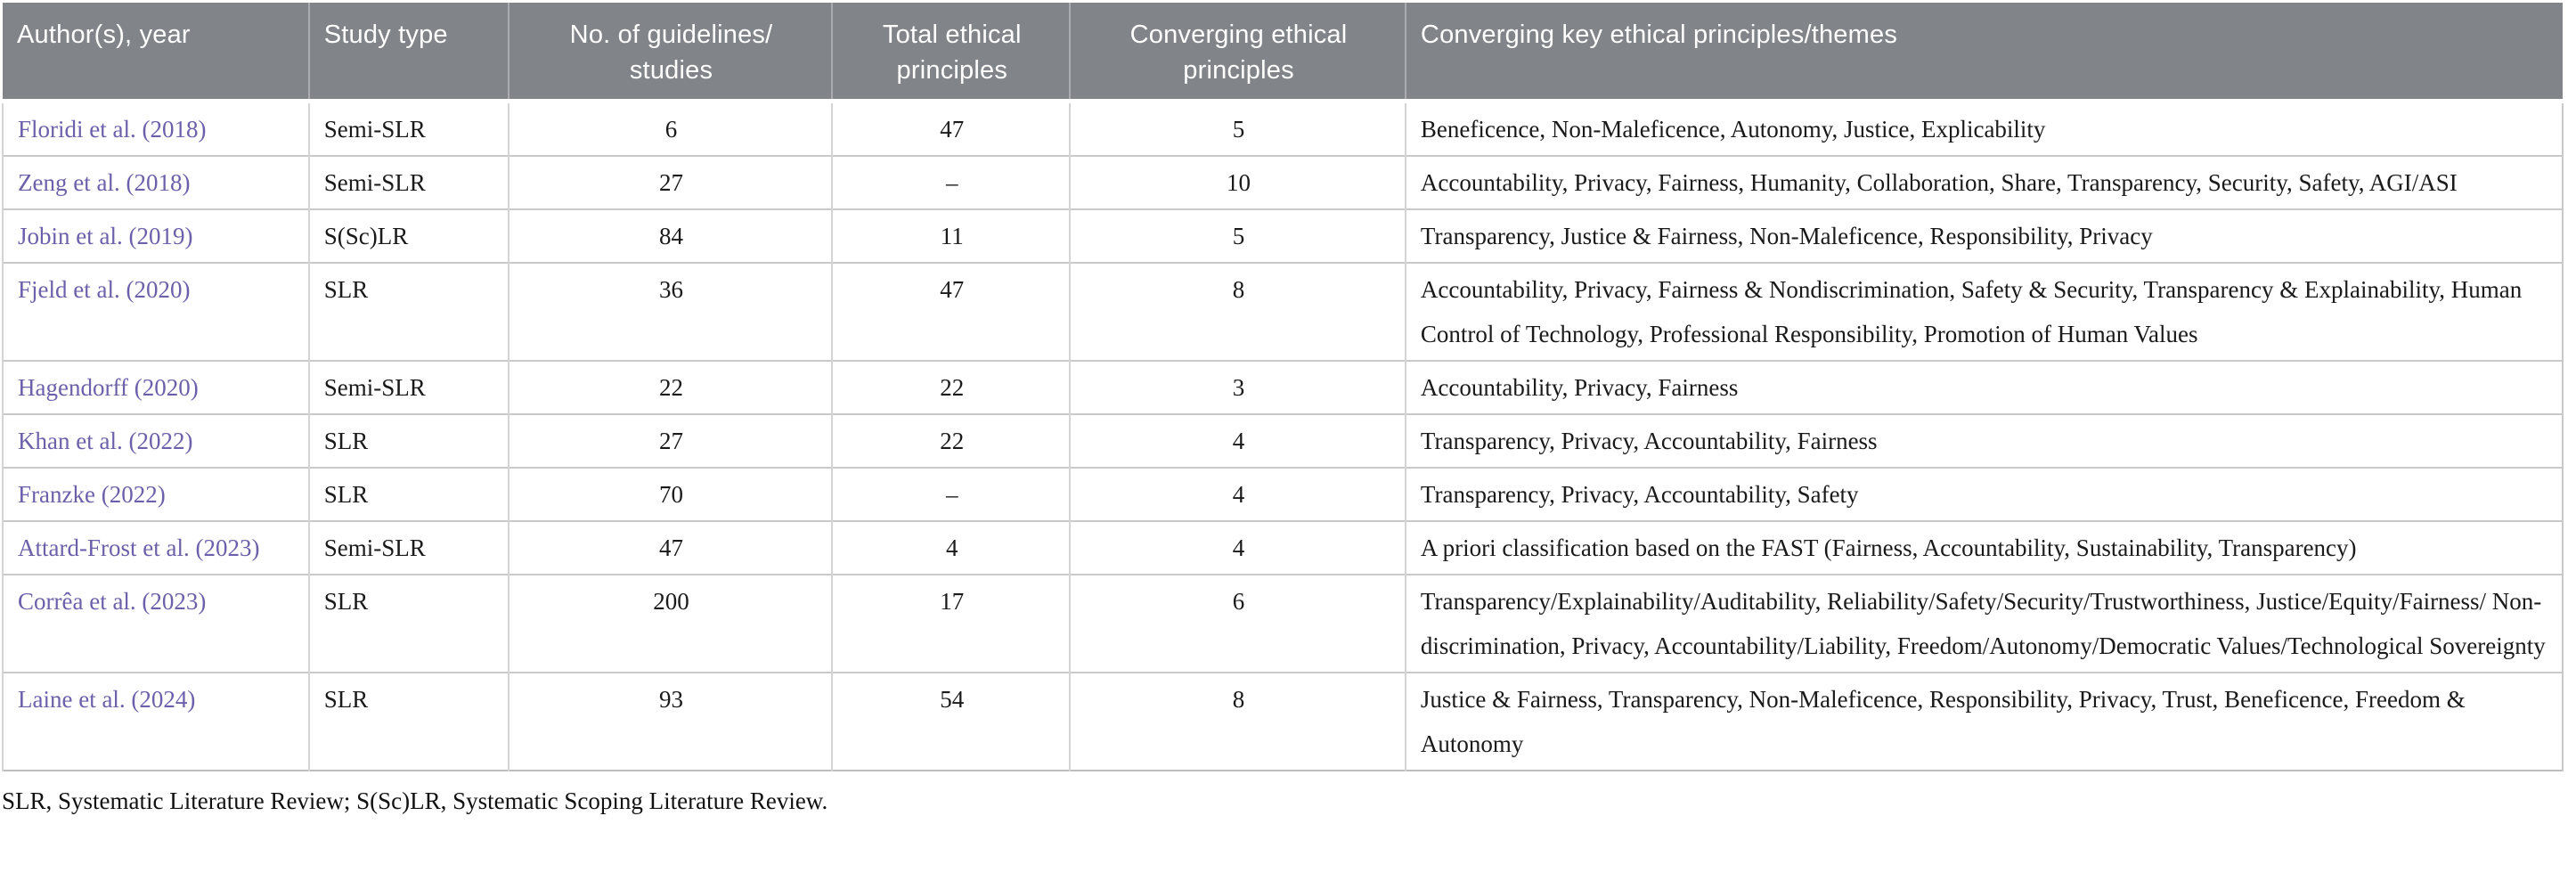 This screenshot has width=2576, height=873. I want to click on column-header-converging_principles: Converging ethical principles, so click(1238, 53).